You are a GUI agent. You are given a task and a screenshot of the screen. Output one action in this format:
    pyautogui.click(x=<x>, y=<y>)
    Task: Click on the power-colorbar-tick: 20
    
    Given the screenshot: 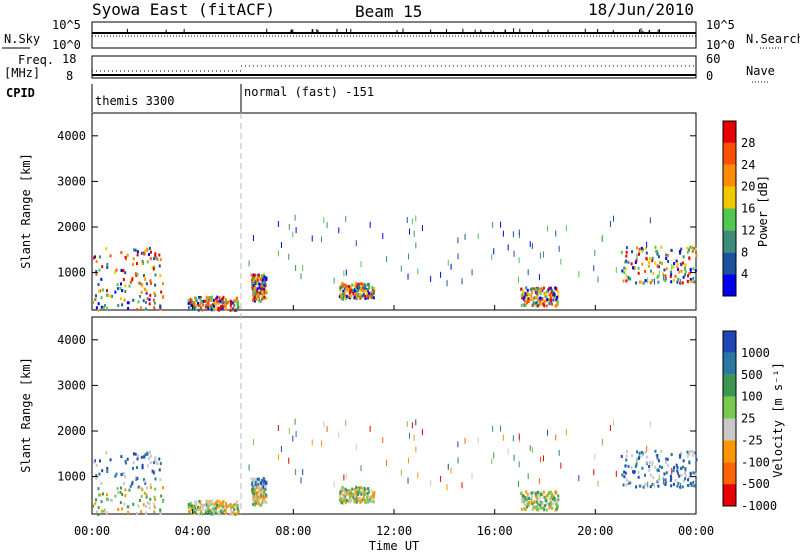 What is the action you would take?
    pyautogui.click(x=748, y=187)
    